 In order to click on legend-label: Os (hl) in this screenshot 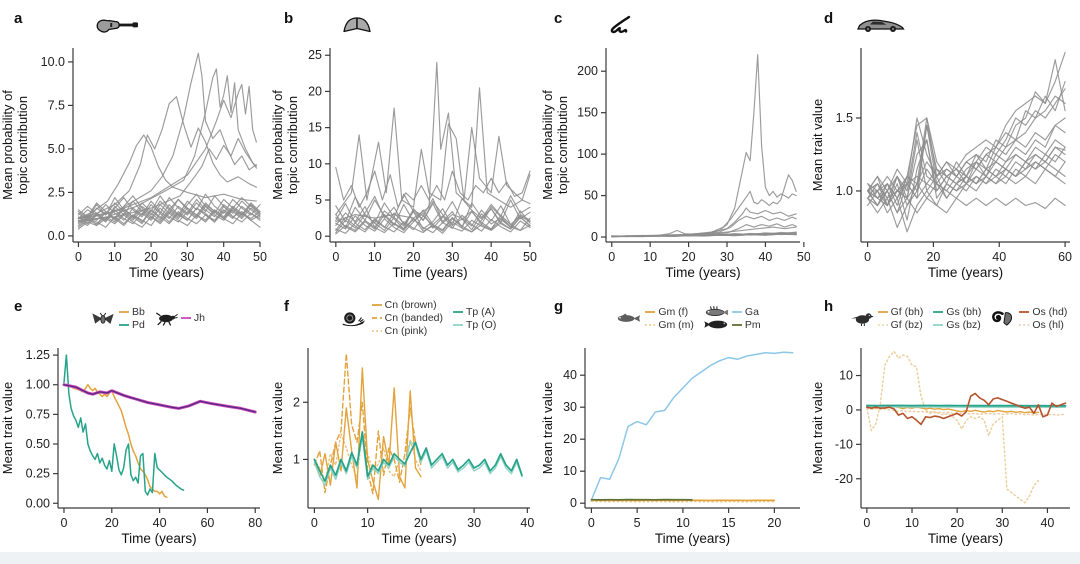, I will do `click(1048, 324)`.